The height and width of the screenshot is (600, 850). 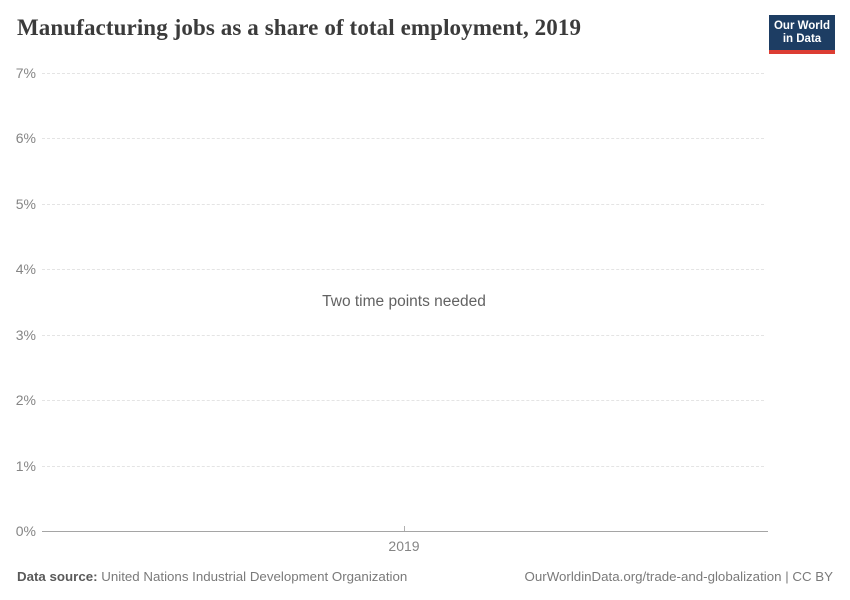 What do you see at coordinates (25, 138) in the screenshot?
I see `y-axis-tick-label: 6%` at bounding box center [25, 138].